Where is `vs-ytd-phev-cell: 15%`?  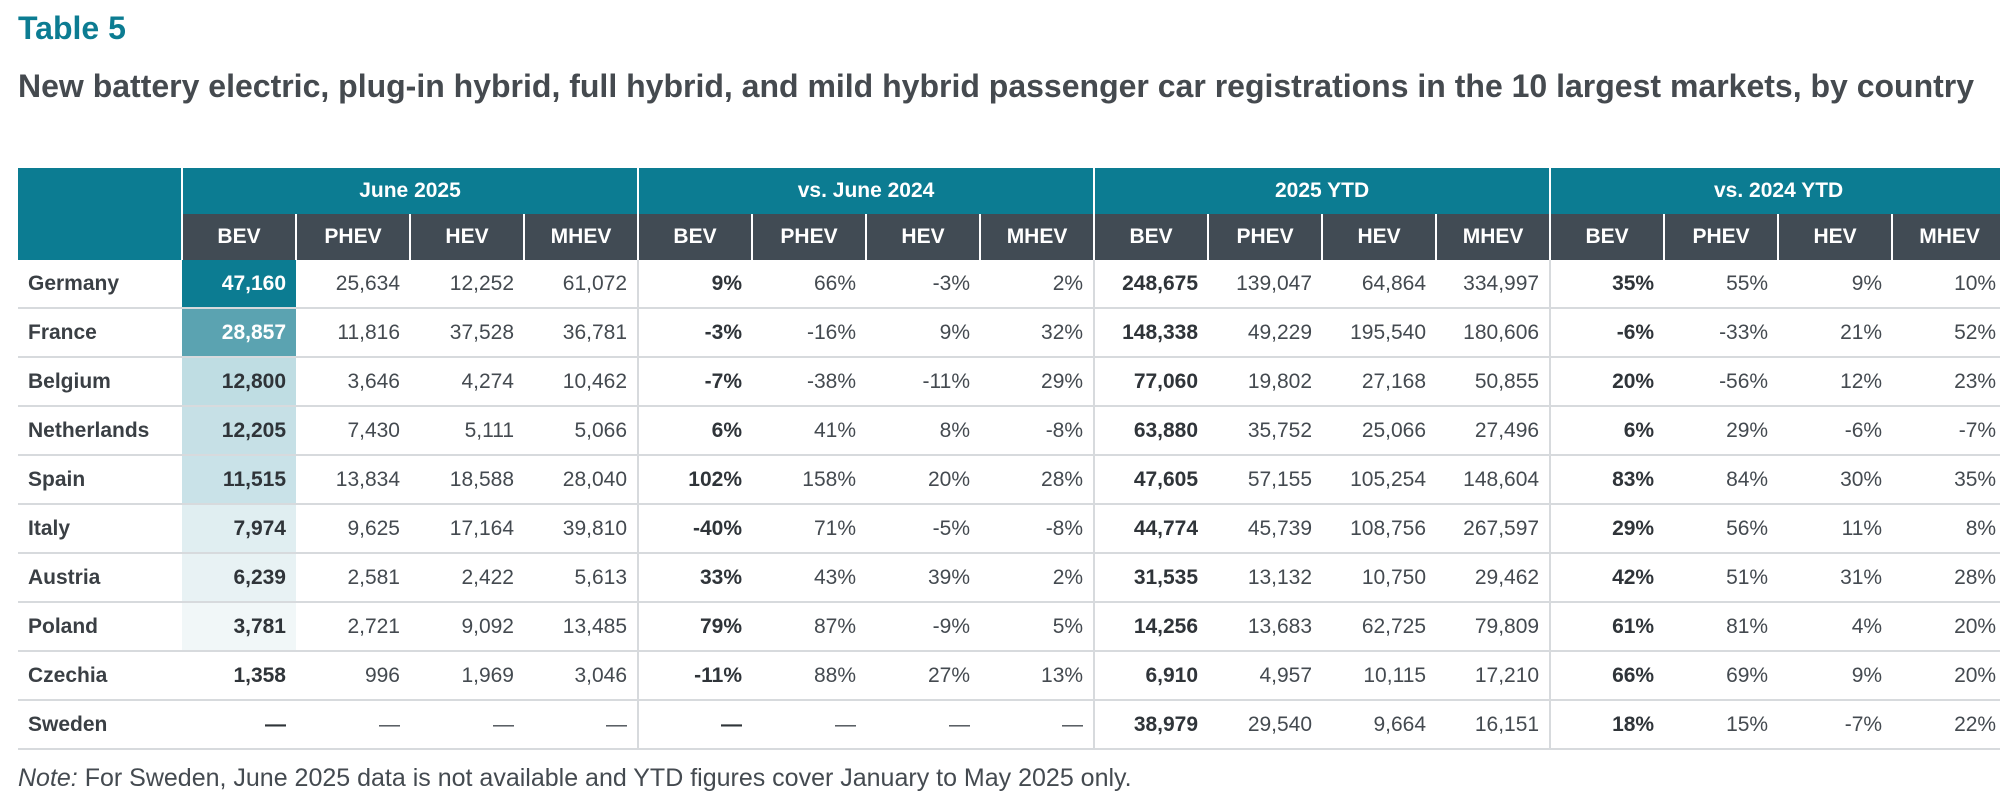
vs-ytd-phev-cell: 15% is located at coordinates (1721, 725).